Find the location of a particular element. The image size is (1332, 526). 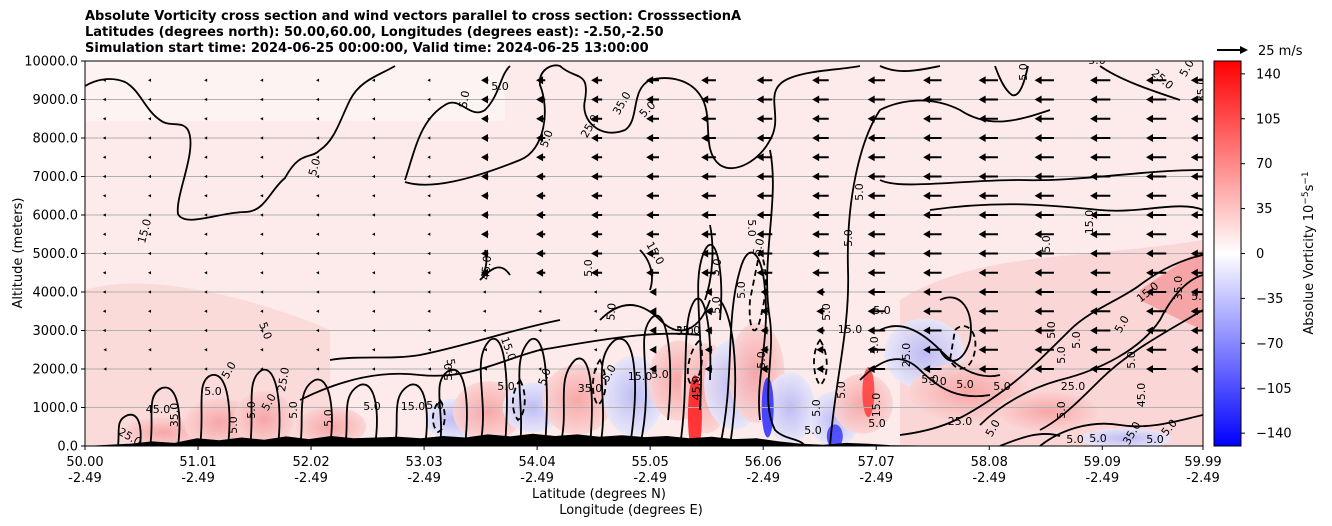

x-tick-label-lat: 59.99 is located at coordinates (1202, 462).